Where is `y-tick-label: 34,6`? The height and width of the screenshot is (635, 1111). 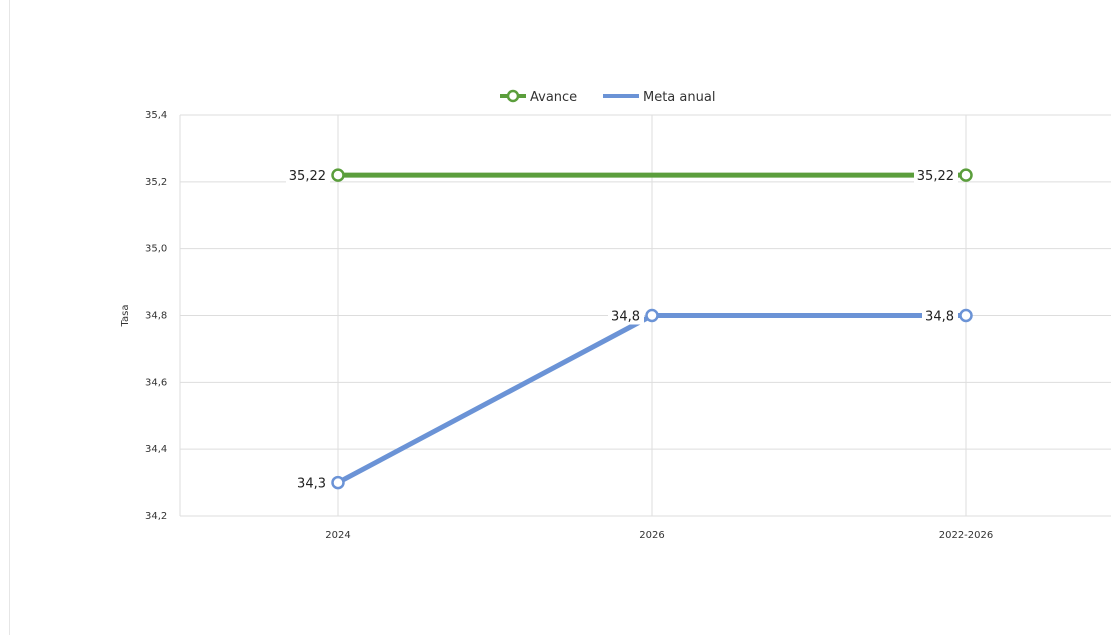 y-tick-label: 34,6 is located at coordinates (156, 382).